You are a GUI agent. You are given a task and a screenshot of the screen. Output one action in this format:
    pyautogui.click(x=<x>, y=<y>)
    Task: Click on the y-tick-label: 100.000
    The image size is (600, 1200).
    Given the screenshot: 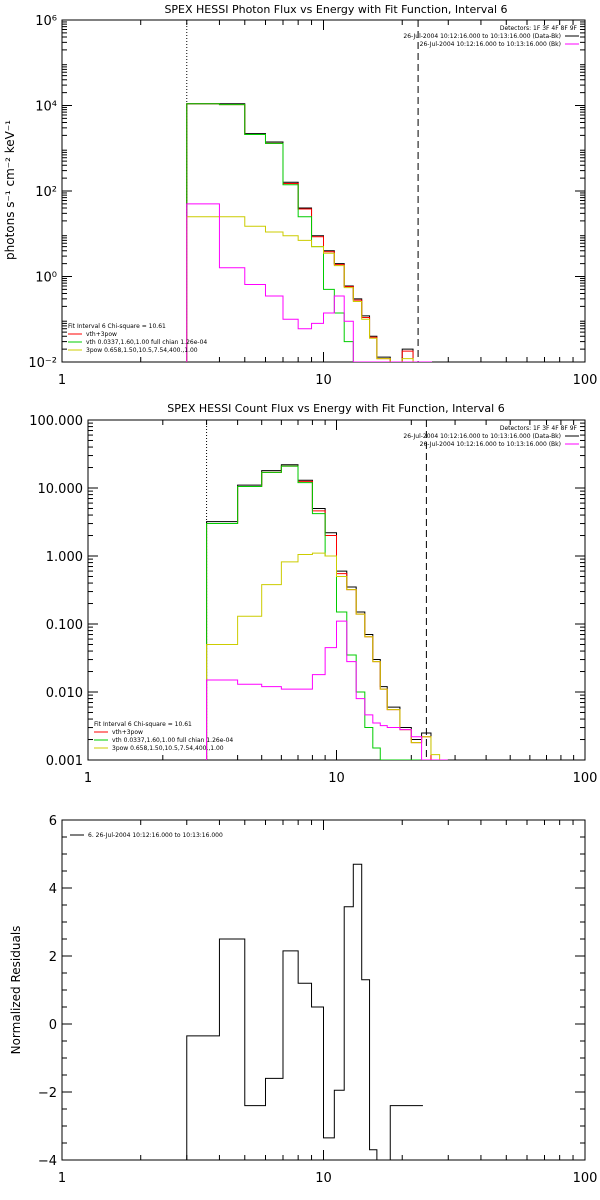 What is the action you would take?
    pyautogui.click(x=56, y=421)
    